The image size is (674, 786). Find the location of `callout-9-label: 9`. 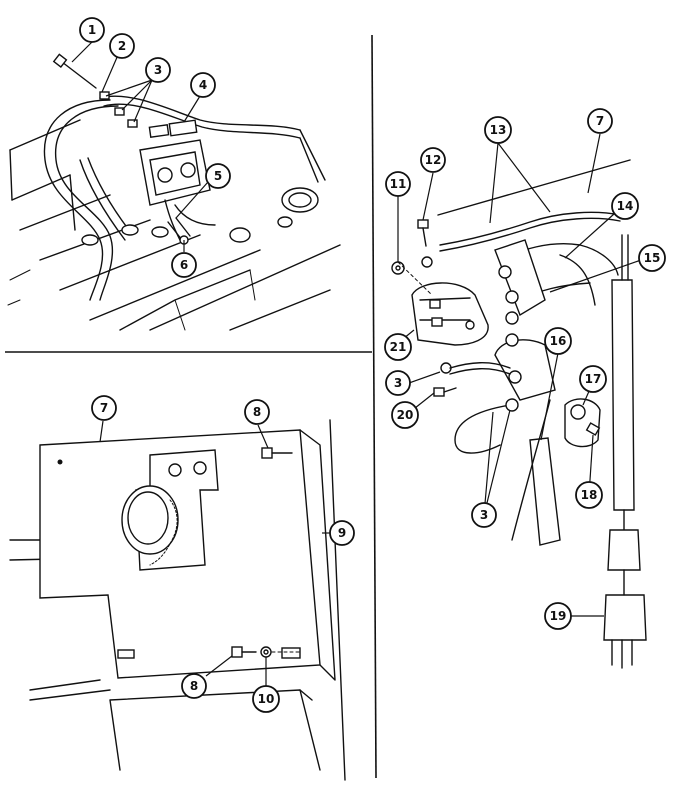

callout-9-label: 9 is located at coordinates (342, 533).